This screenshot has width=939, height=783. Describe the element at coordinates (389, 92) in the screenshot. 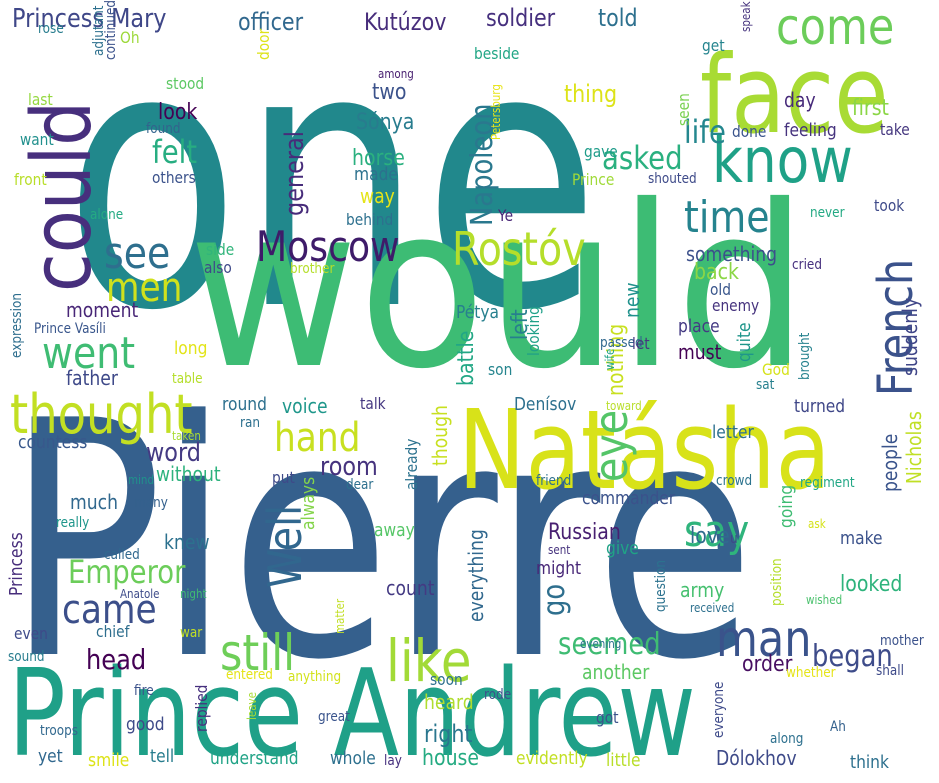

I see `word: two` at that location.